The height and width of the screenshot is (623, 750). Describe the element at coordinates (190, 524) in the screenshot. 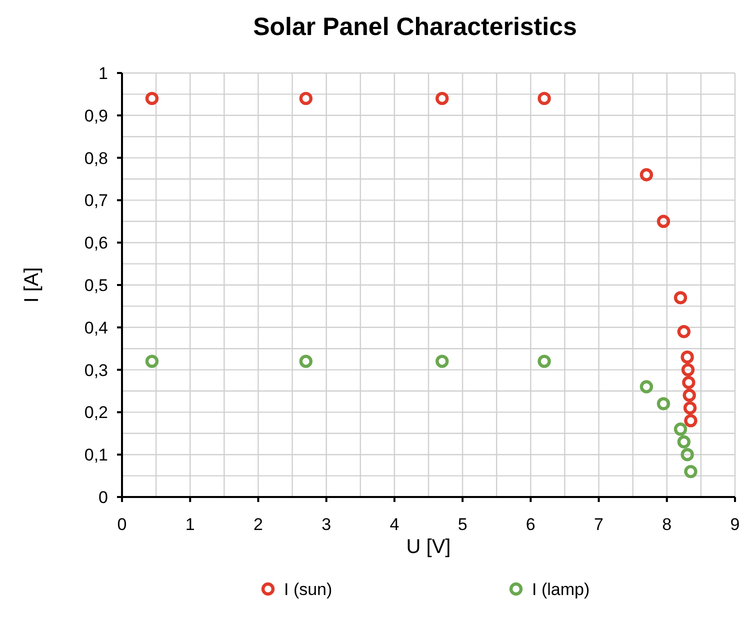

I see `x-tick-label: 1` at that location.